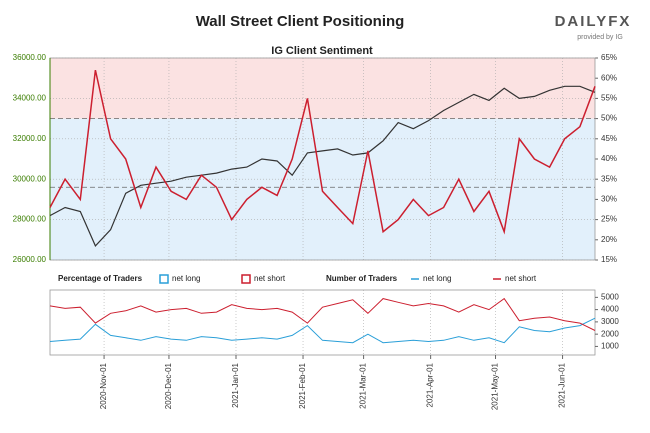  Describe the element at coordinates (609, 98) in the screenshot. I see `y2-tick-label: 55%` at that location.